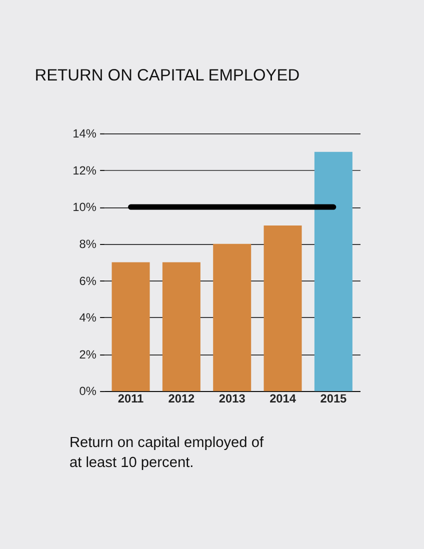 This screenshot has width=424, height=549. Describe the element at coordinates (84, 133) in the screenshot. I see `y-tick-label: 14%` at that location.